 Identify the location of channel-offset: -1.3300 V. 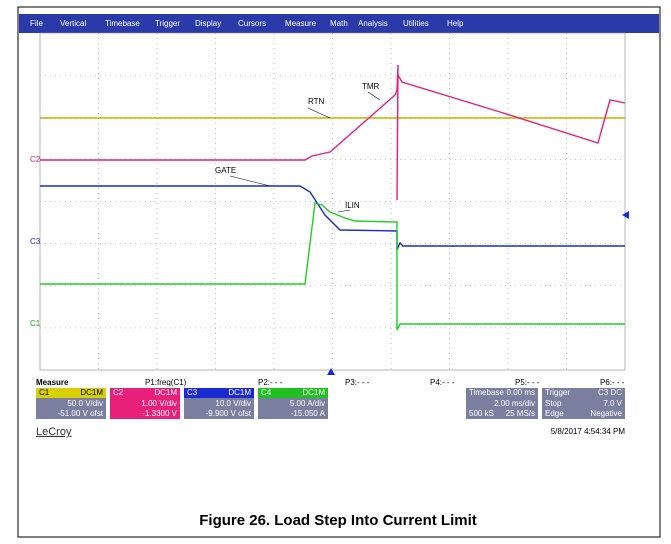
(159, 413).